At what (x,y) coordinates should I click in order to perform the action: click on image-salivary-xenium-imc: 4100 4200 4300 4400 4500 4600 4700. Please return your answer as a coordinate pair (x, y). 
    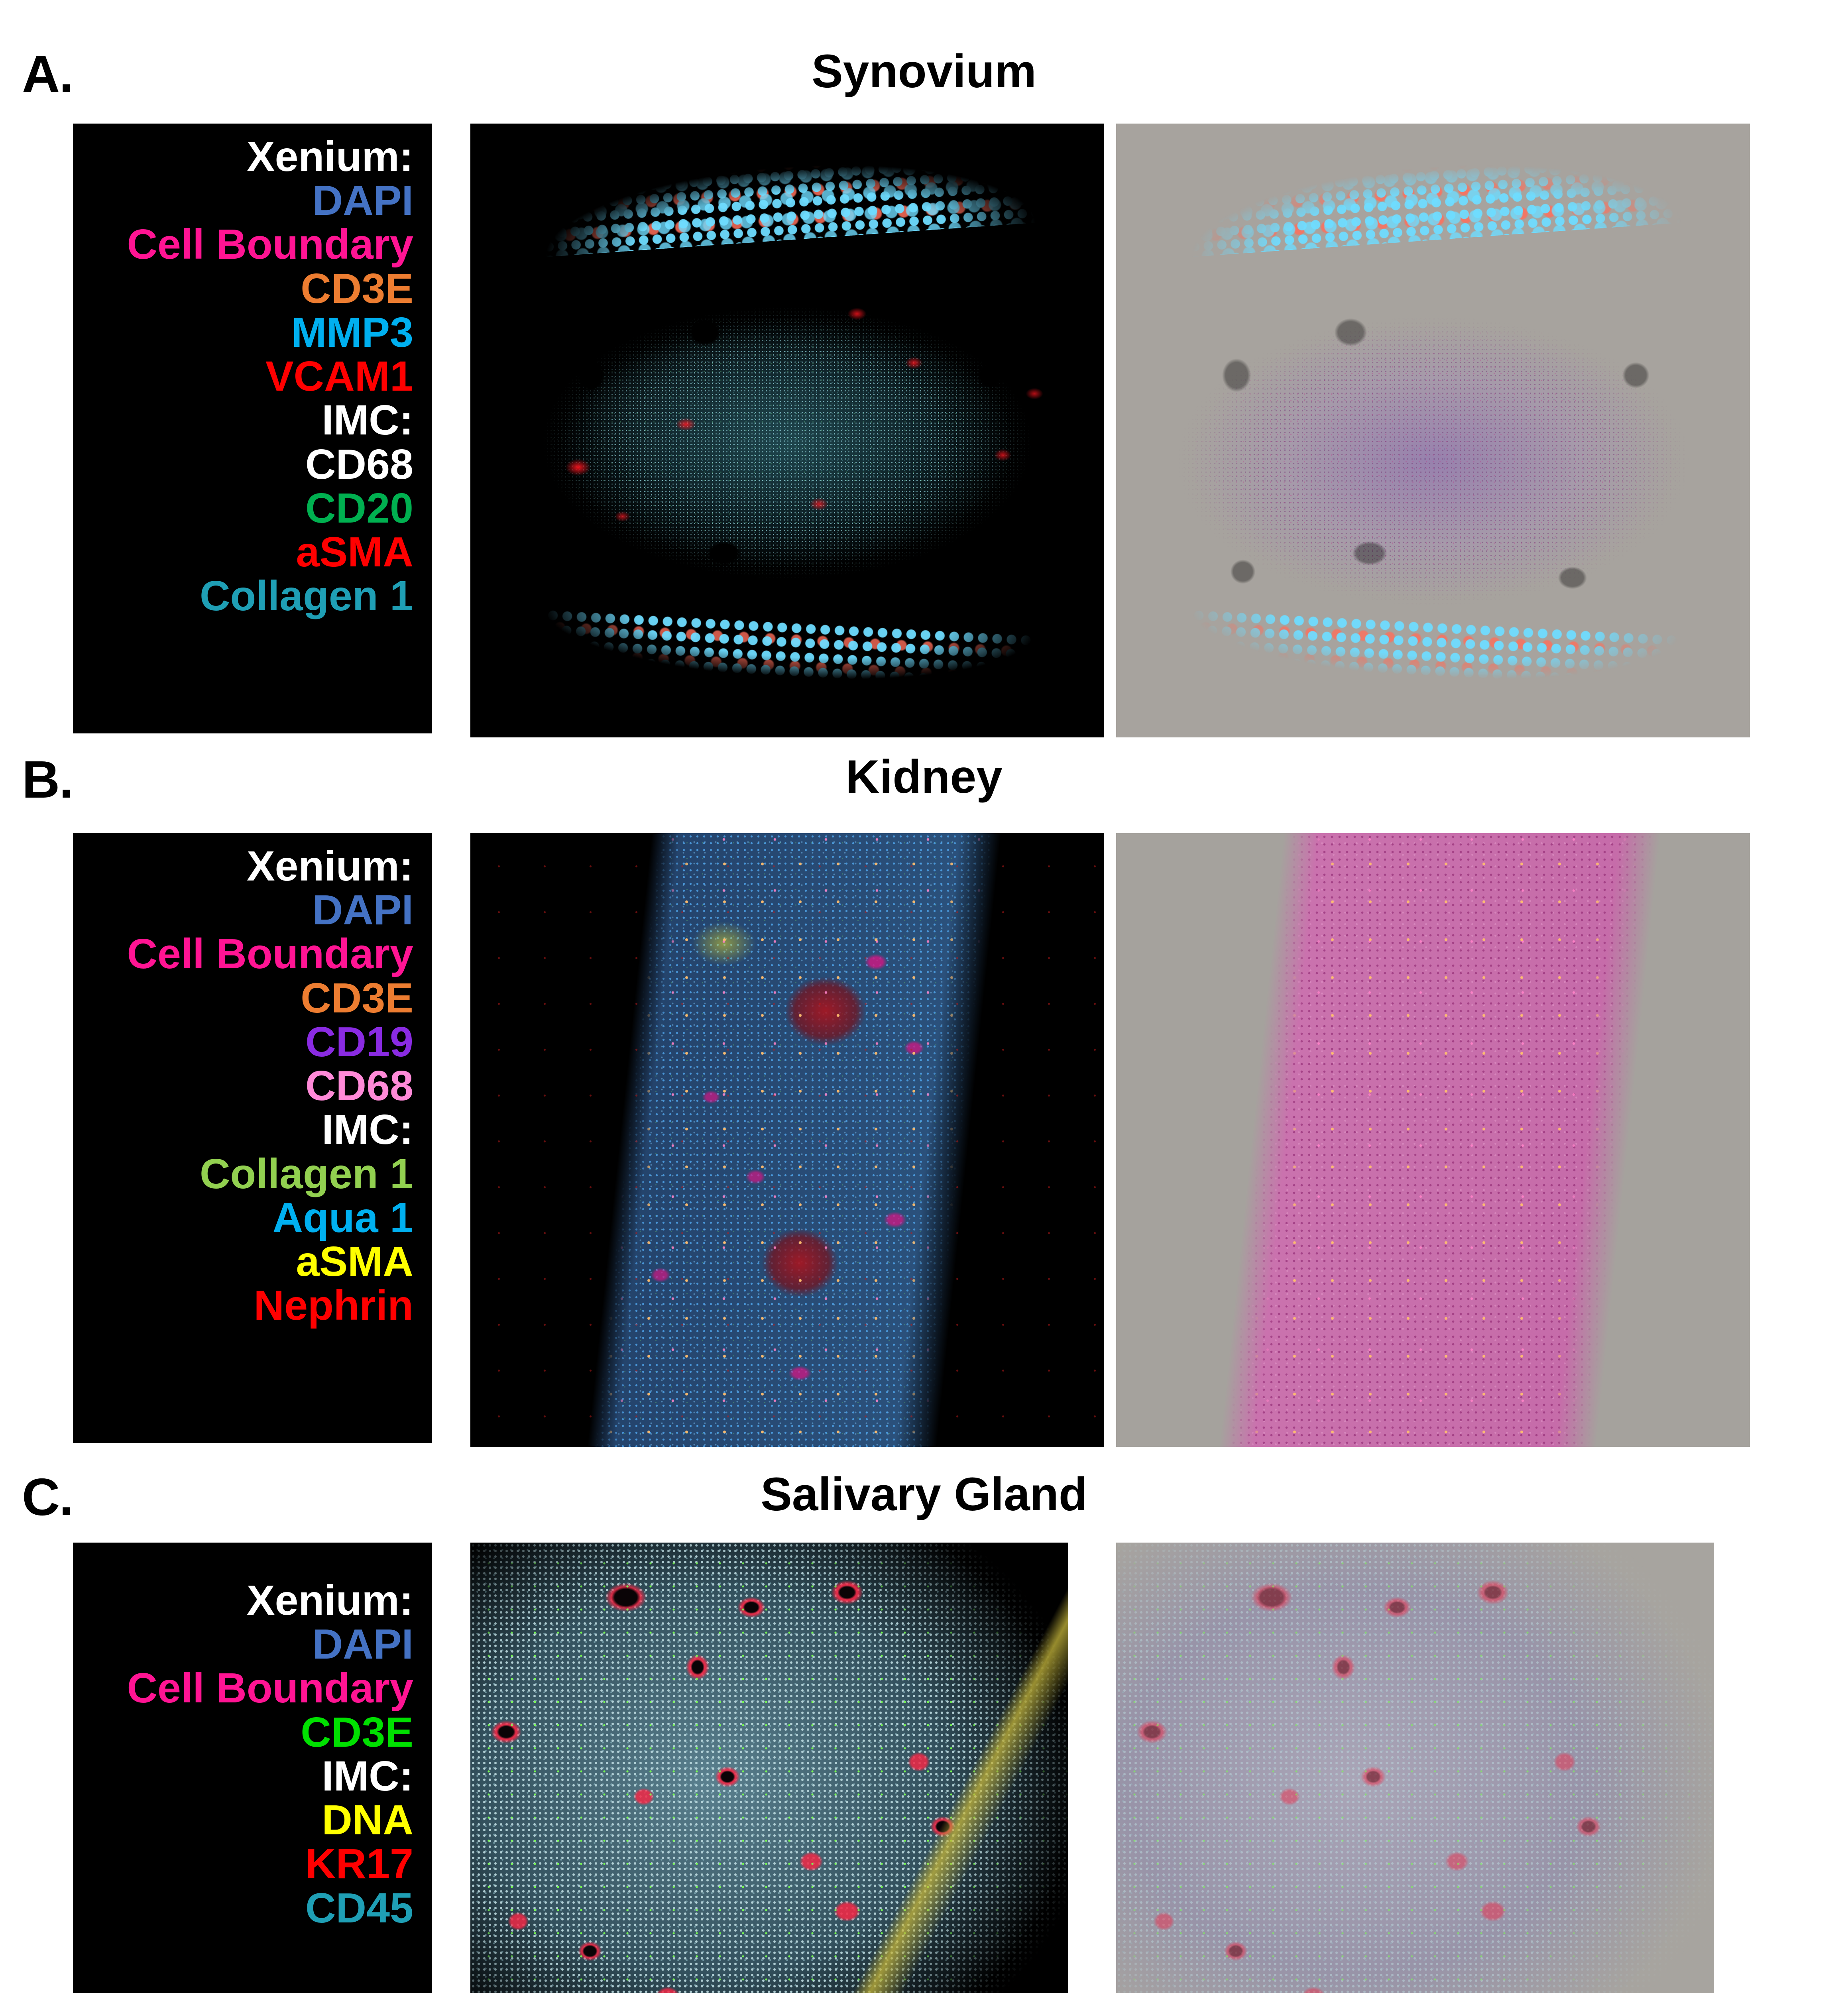
    Looking at the image, I should click on (769, 1768).